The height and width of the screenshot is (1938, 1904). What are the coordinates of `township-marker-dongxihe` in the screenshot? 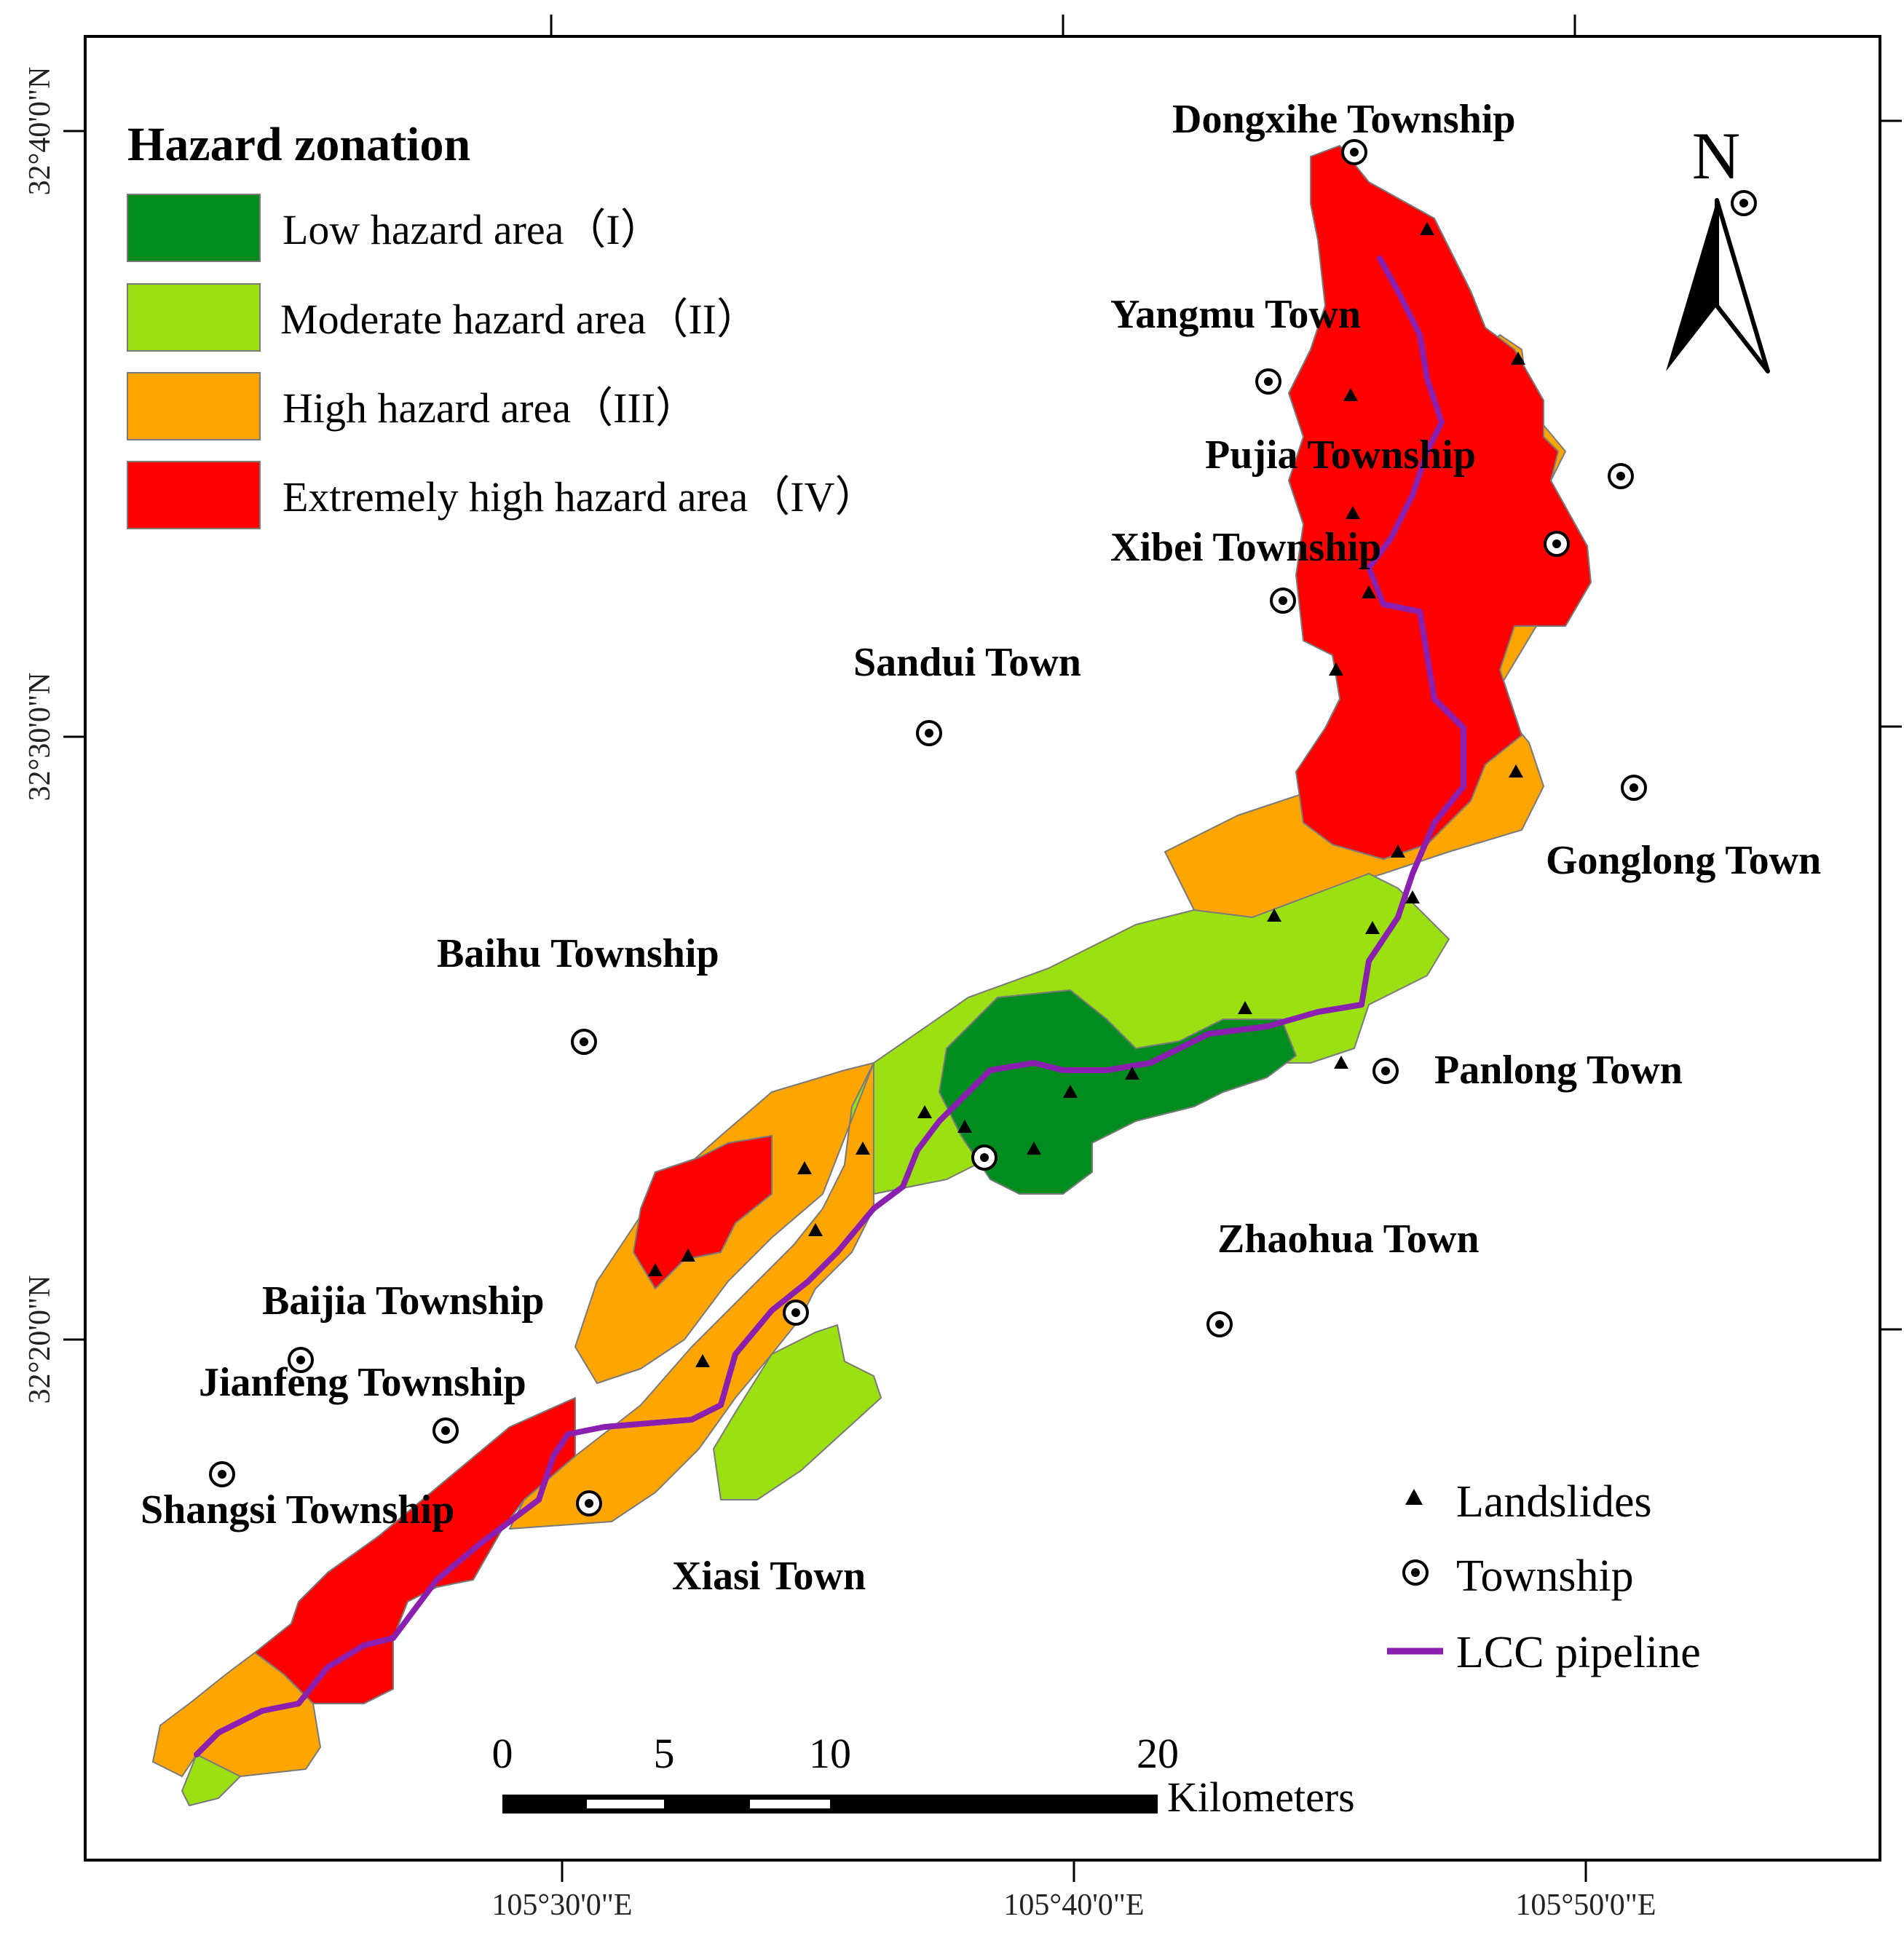 It's located at (1354, 152).